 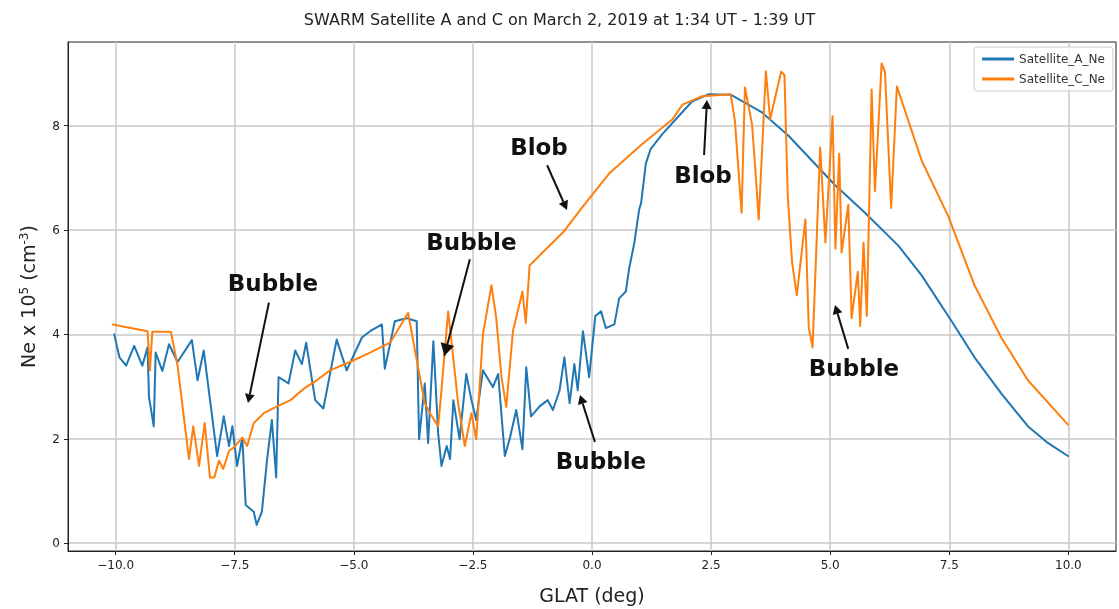 What do you see at coordinates (949, 565) in the screenshot?
I see `x-tick-label: 7.5` at bounding box center [949, 565].